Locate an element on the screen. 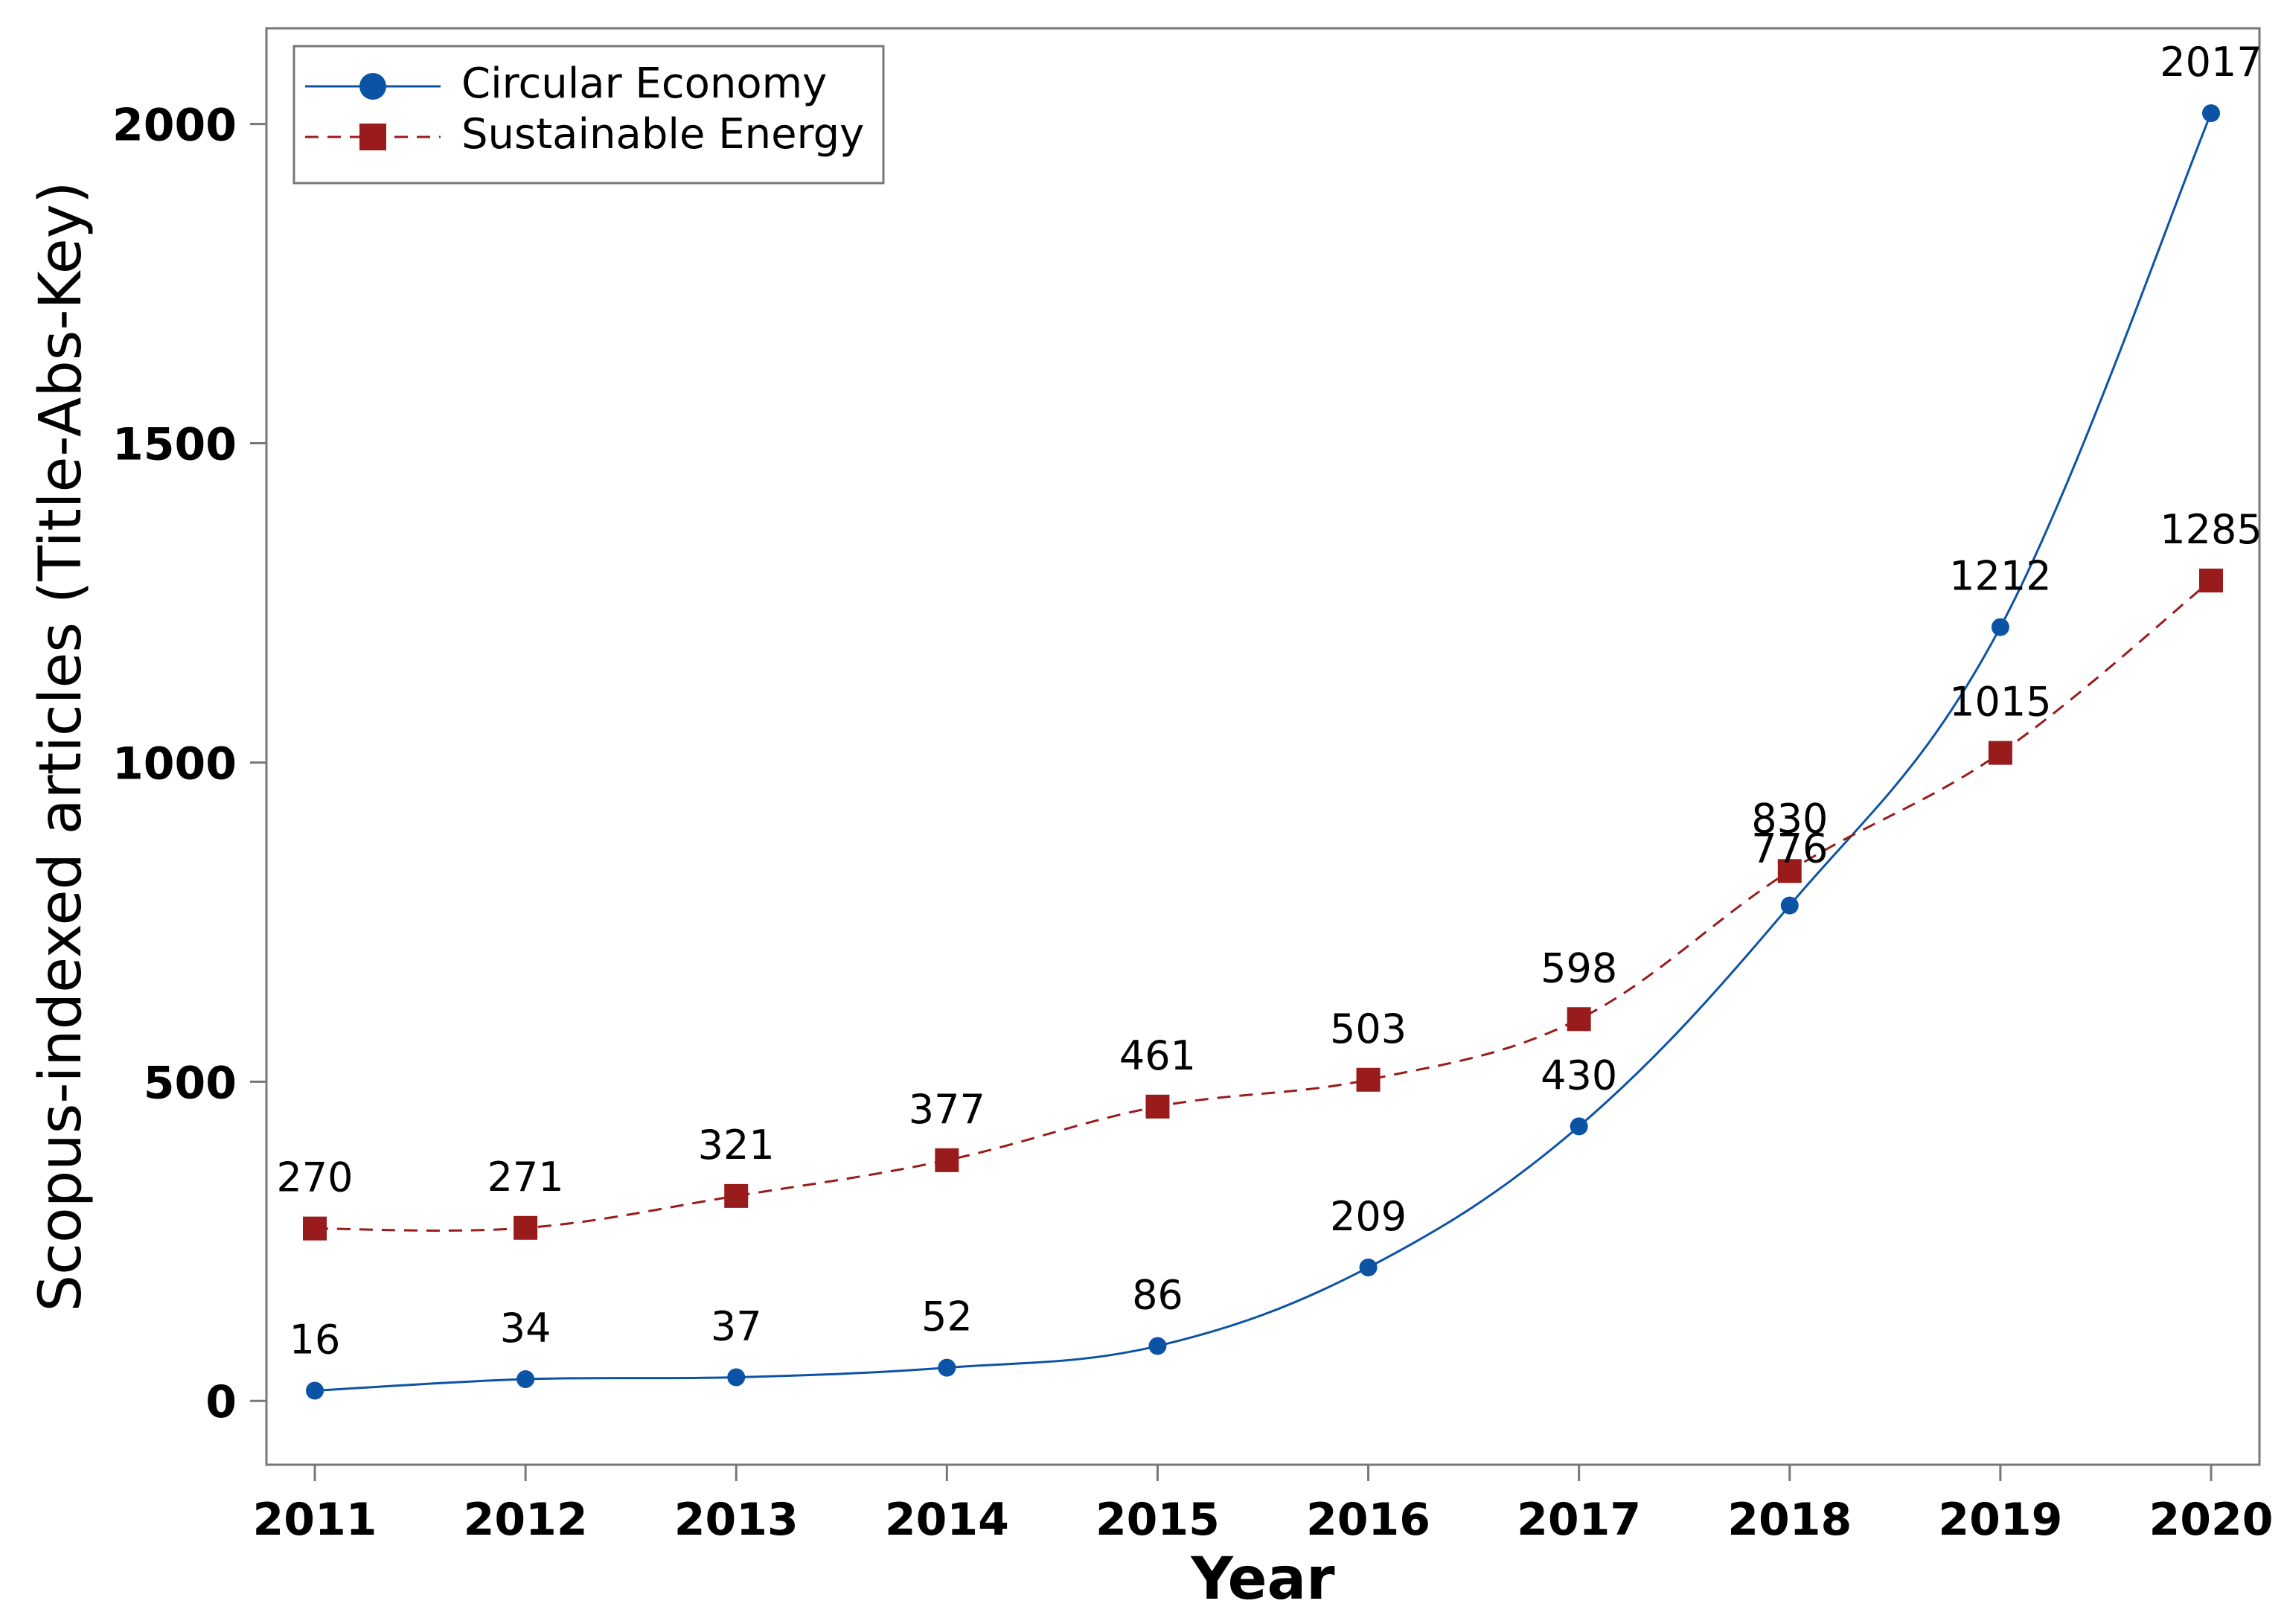  data-label-circular-economy-2018: 776 is located at coordinates (1789, 848).